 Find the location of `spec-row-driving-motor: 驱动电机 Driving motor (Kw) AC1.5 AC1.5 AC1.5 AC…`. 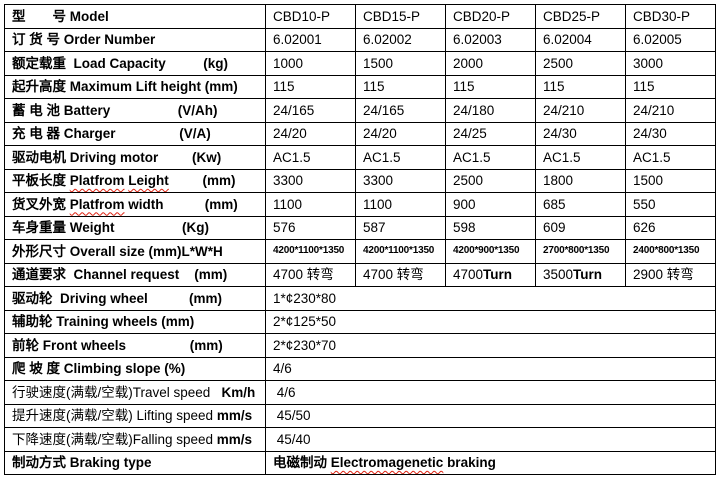

spec-row-driving-motor: 驱动电机 Driving motor (Kw) AC1.5 AC1.5 AC1.5 AC… is located at coordinates (360, 157).